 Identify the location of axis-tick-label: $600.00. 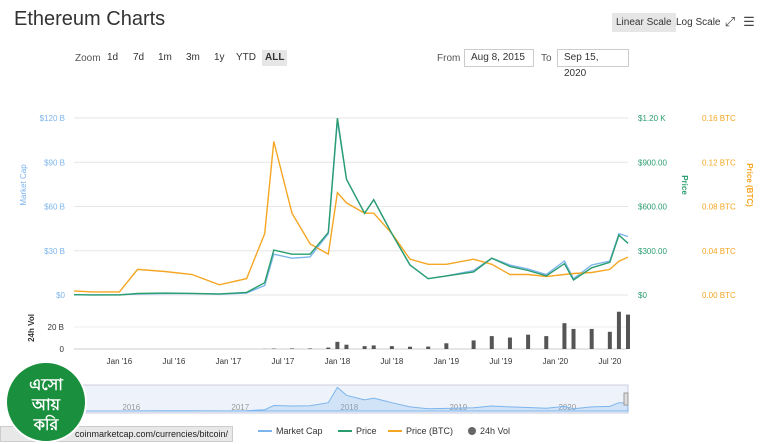
(652, 207).